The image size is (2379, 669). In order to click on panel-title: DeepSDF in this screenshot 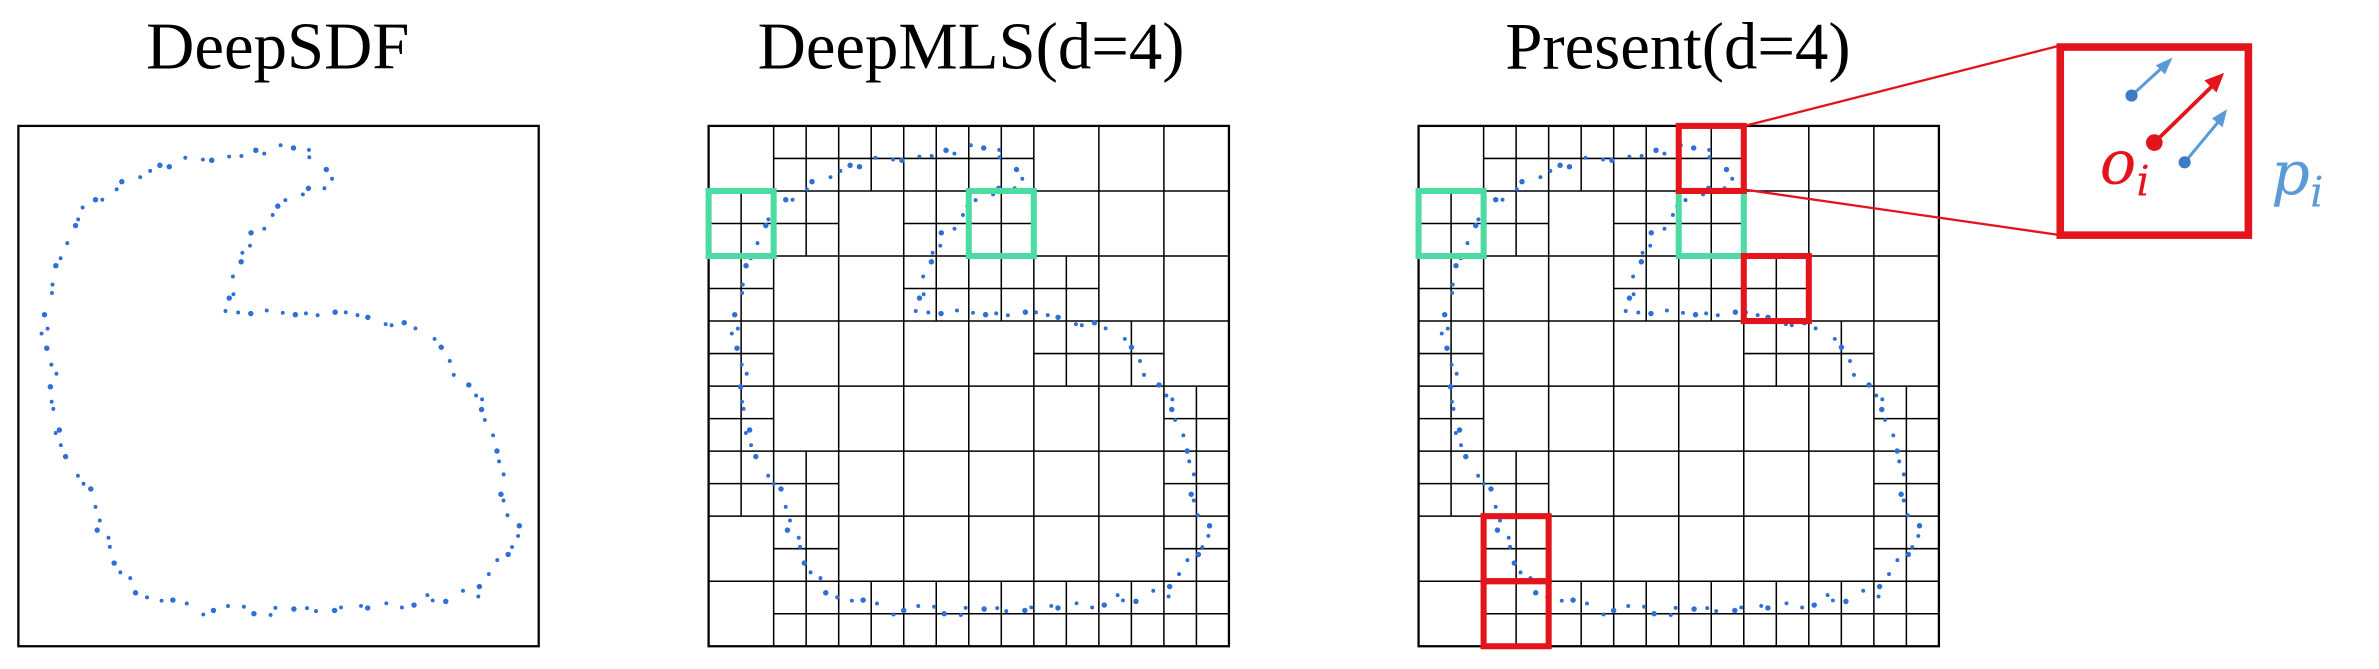, I will do `click(277, 46)`.